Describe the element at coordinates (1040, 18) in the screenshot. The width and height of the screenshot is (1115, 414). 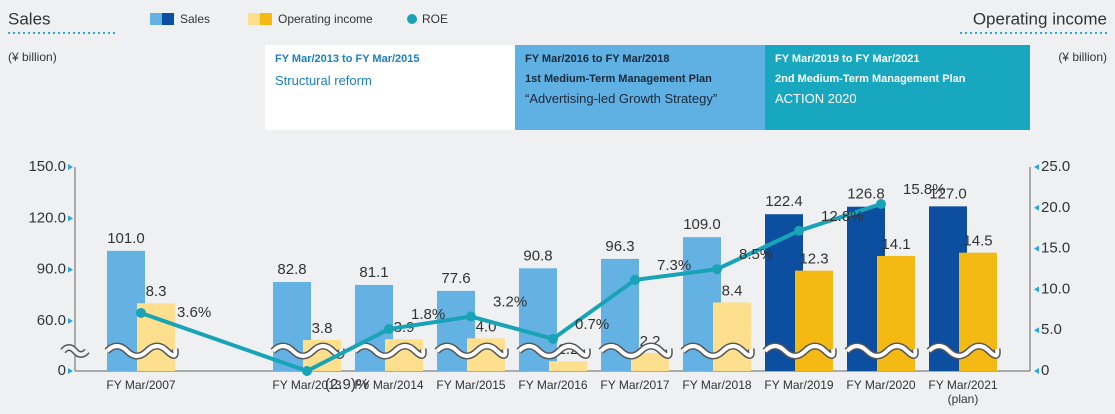
I see `right-title: Operating income` at that location.